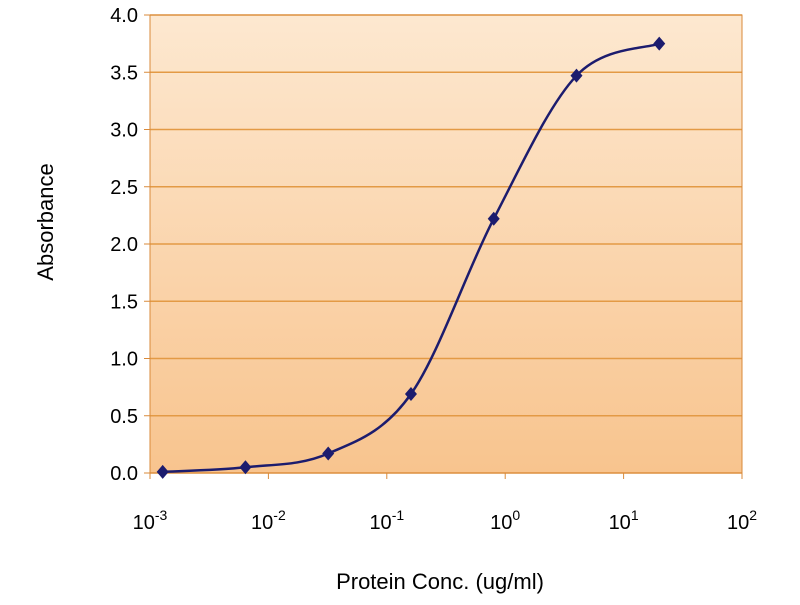 The height and width of the screenshot is (605, 800). I want to click on x-tick-label: 10⁻¹, so click(386, 520).